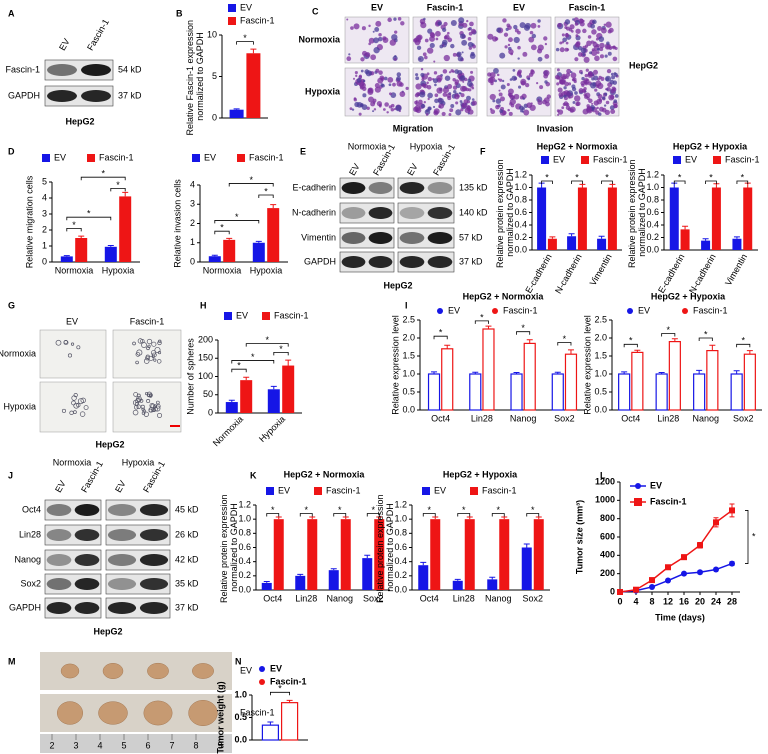 This screenshot has height=754, width=768. I want to click on panel-letter: J, so click(10, 475).